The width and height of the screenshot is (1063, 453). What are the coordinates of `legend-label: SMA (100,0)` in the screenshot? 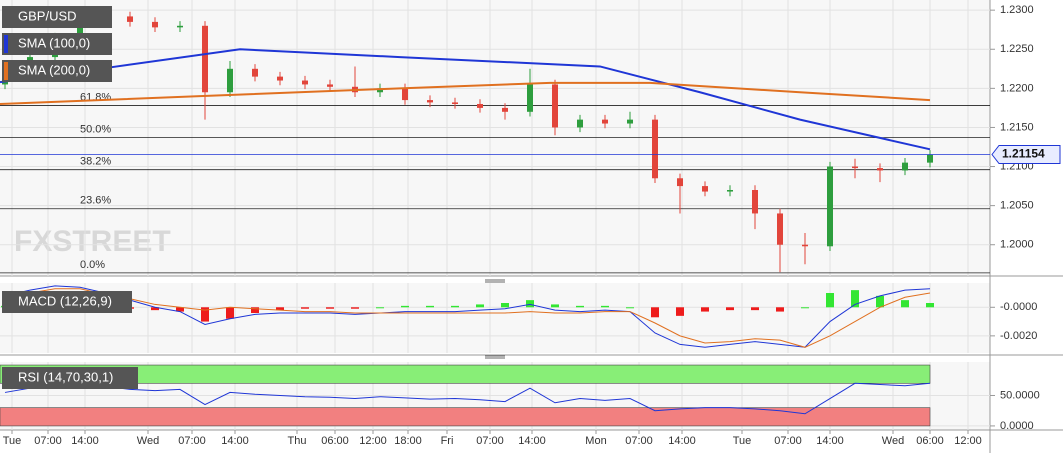 It's located at (54, 42).